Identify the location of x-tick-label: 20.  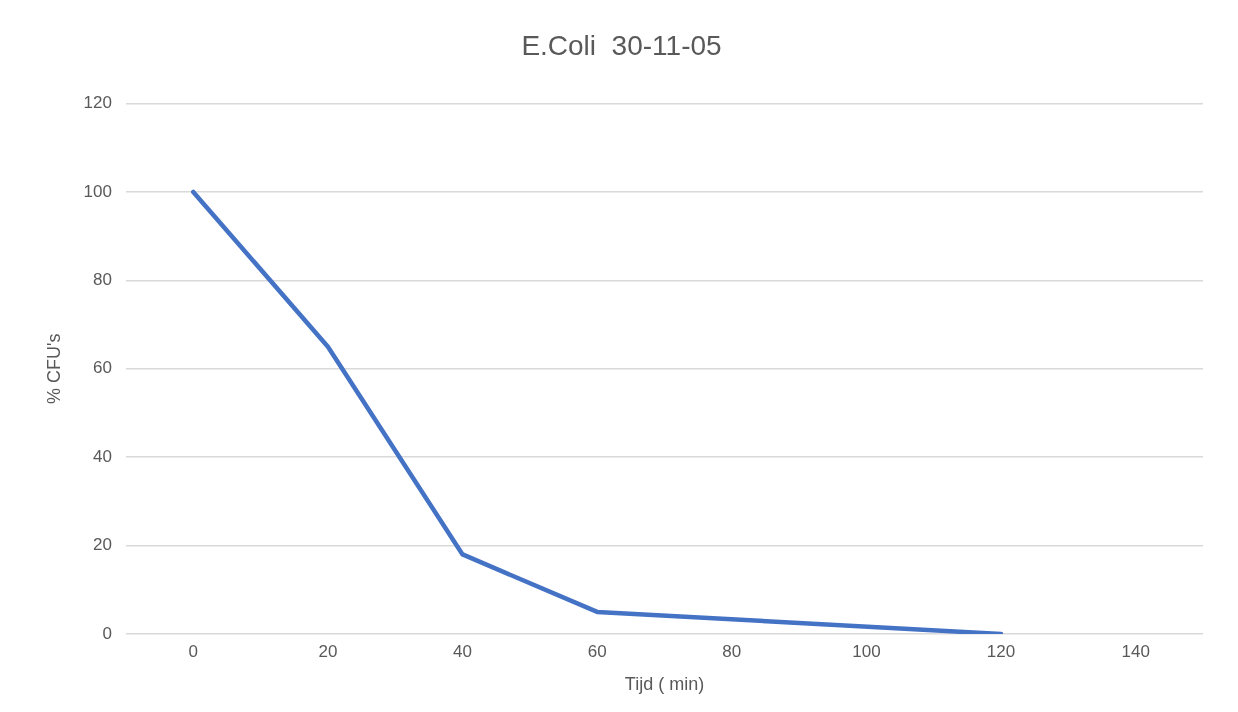
(328, 651).